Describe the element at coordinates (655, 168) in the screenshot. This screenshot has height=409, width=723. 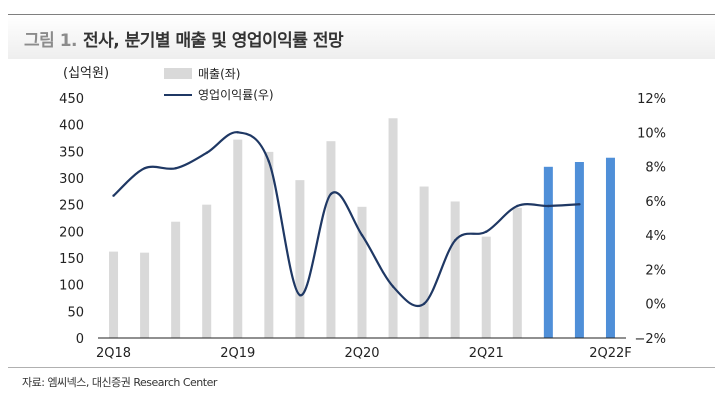
I see `right-tick-label: 8%` at that location.